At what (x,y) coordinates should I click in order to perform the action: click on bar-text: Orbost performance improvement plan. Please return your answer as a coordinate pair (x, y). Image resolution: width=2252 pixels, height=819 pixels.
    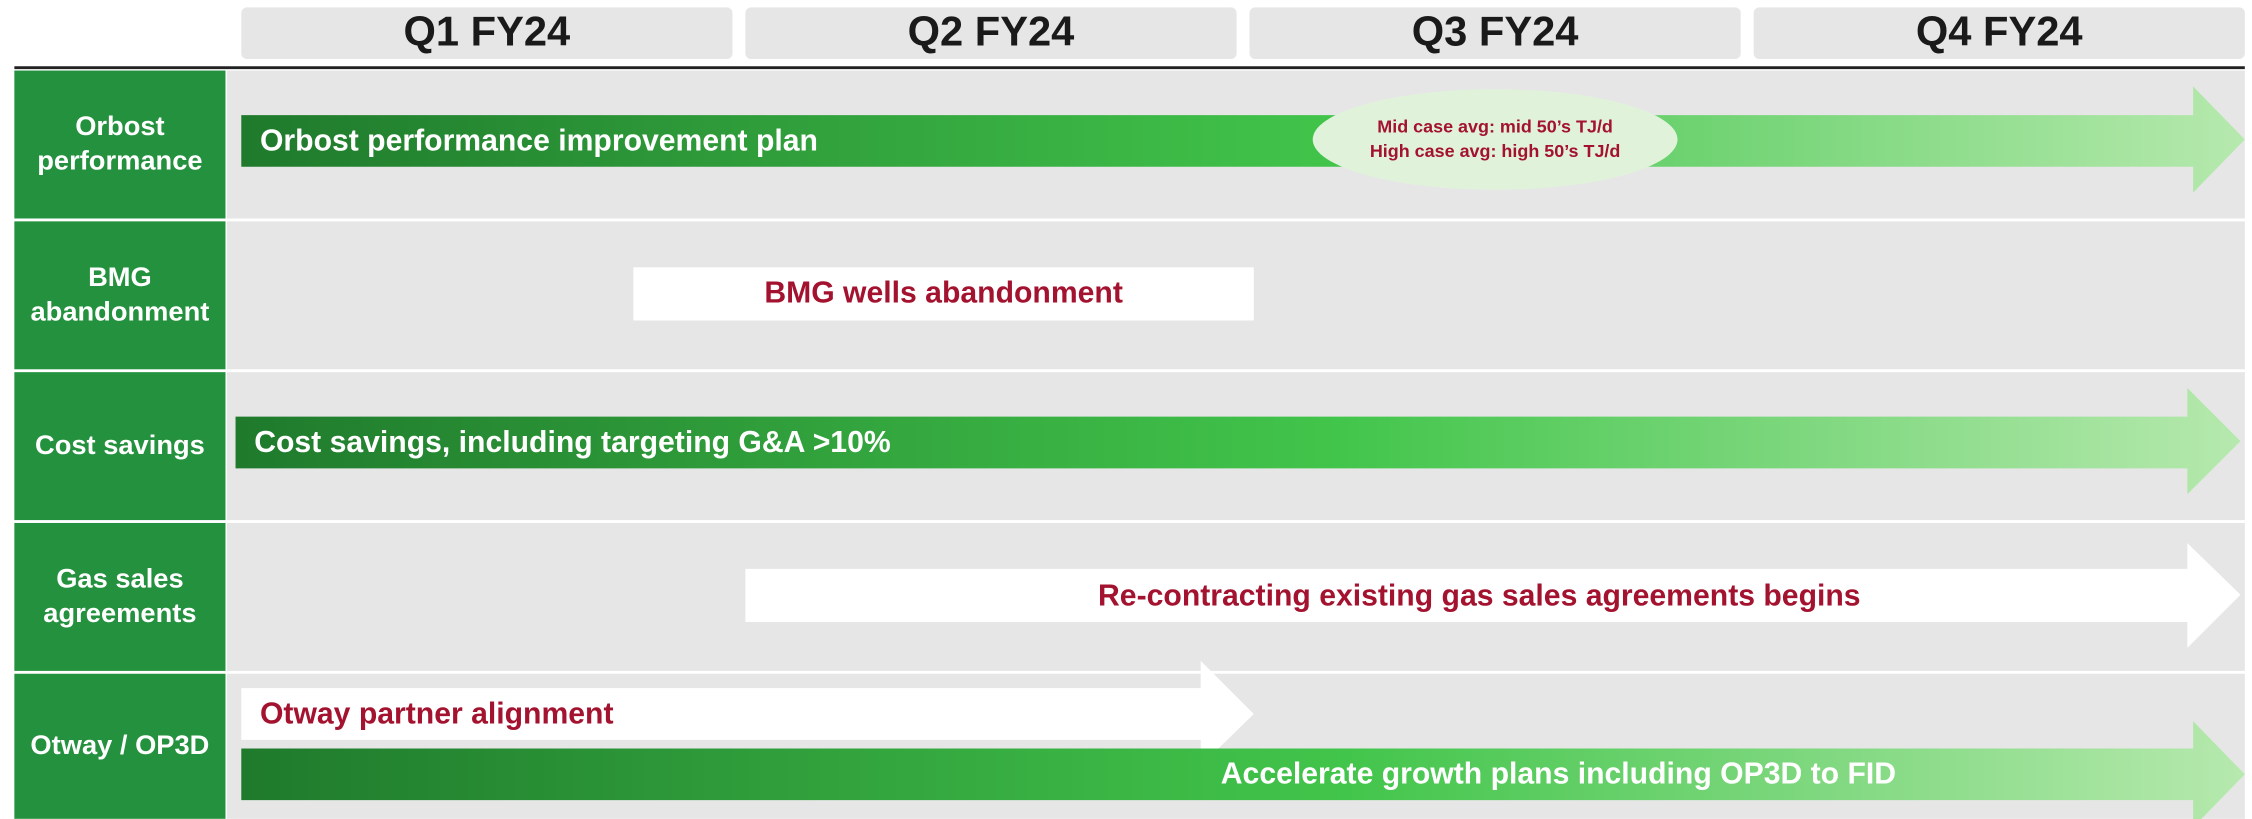
    Looking at the image, I should click on (539, 140).